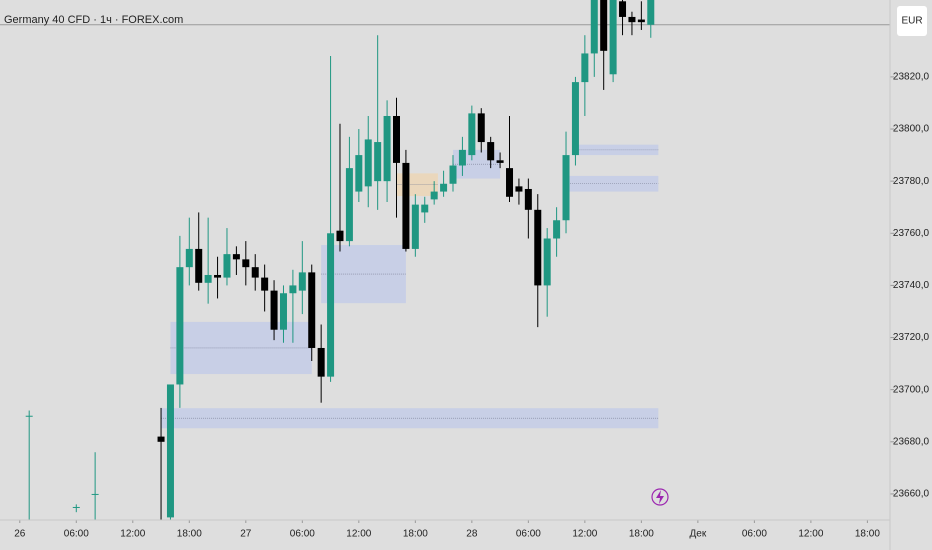 The width and height of the screenshot is (932, 550). Describe the element at coordinates (911, 337) in the screenshot. I see `y-tick-label: 23720,0` at that location.